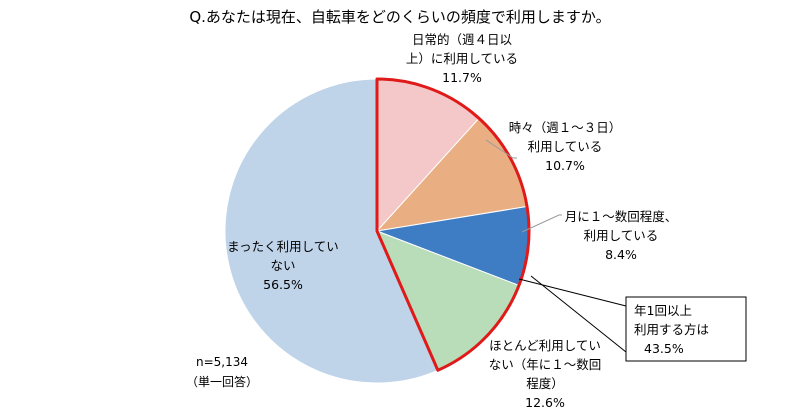  What do you see at coordinates (222, 381) in the screenshot?
I see `answer-type: （単一回答）` at bounding box center [222, 381].